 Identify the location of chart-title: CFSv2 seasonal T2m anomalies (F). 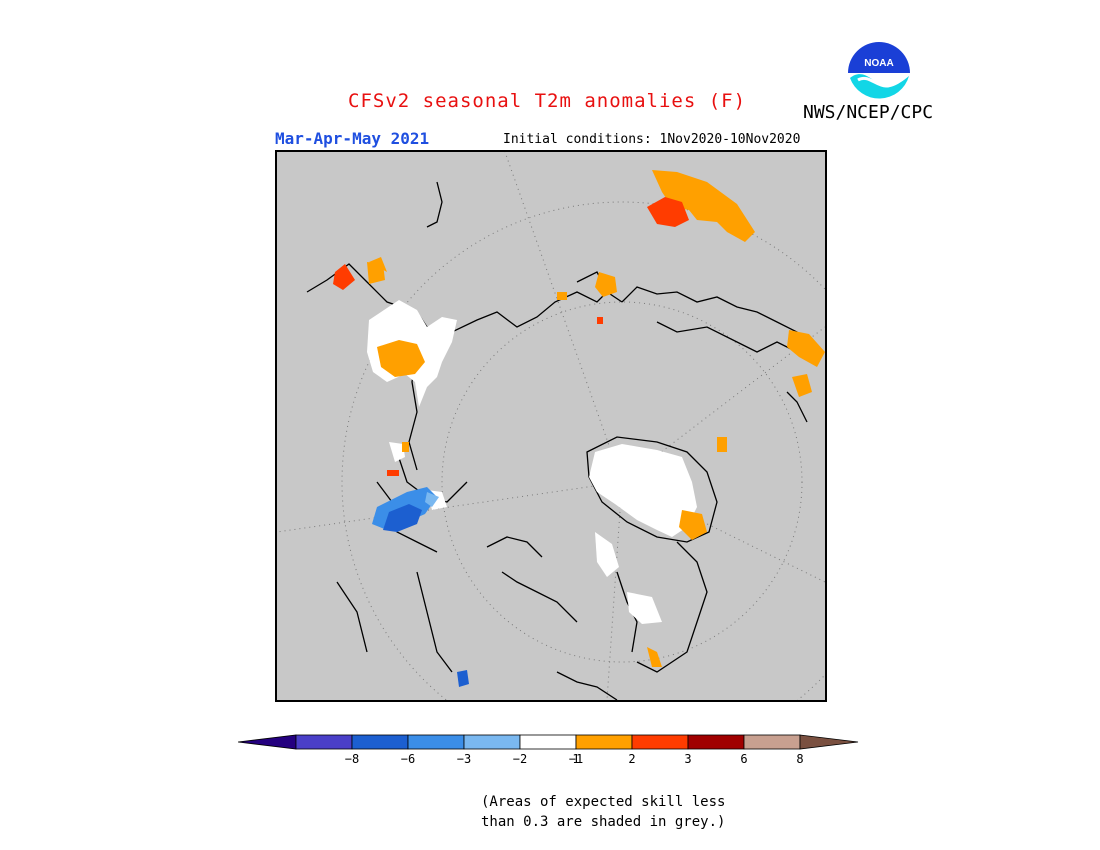
(547, 101).